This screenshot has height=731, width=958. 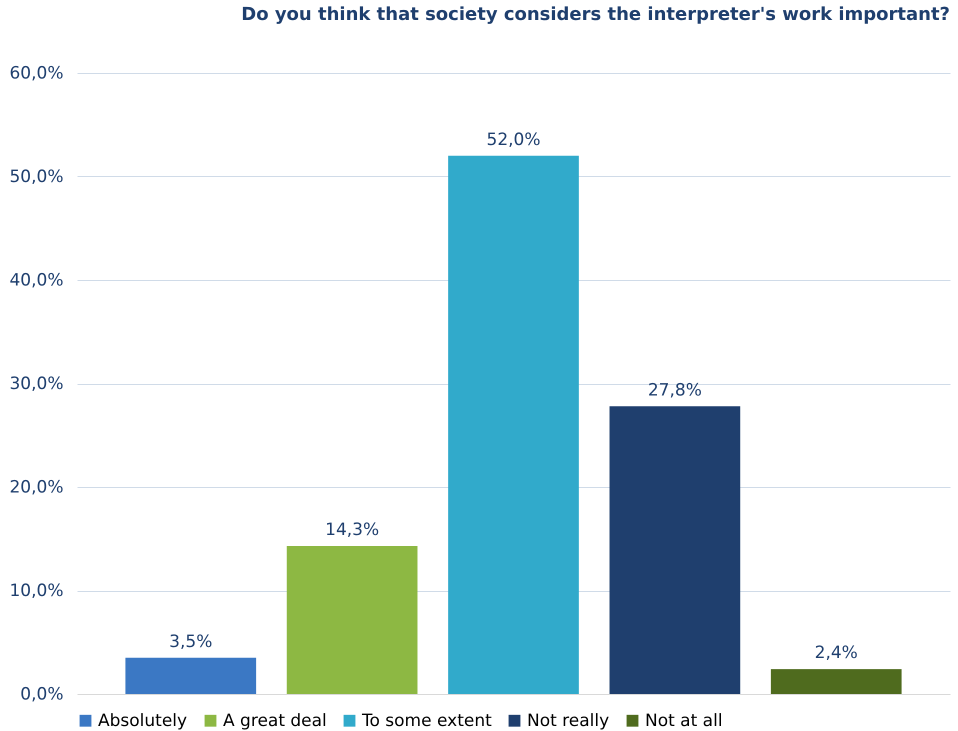 What do you see at coordinates (513, 140) in the screenshot?
I see `data-label: 52,0%` at bounding box center [513, 140].